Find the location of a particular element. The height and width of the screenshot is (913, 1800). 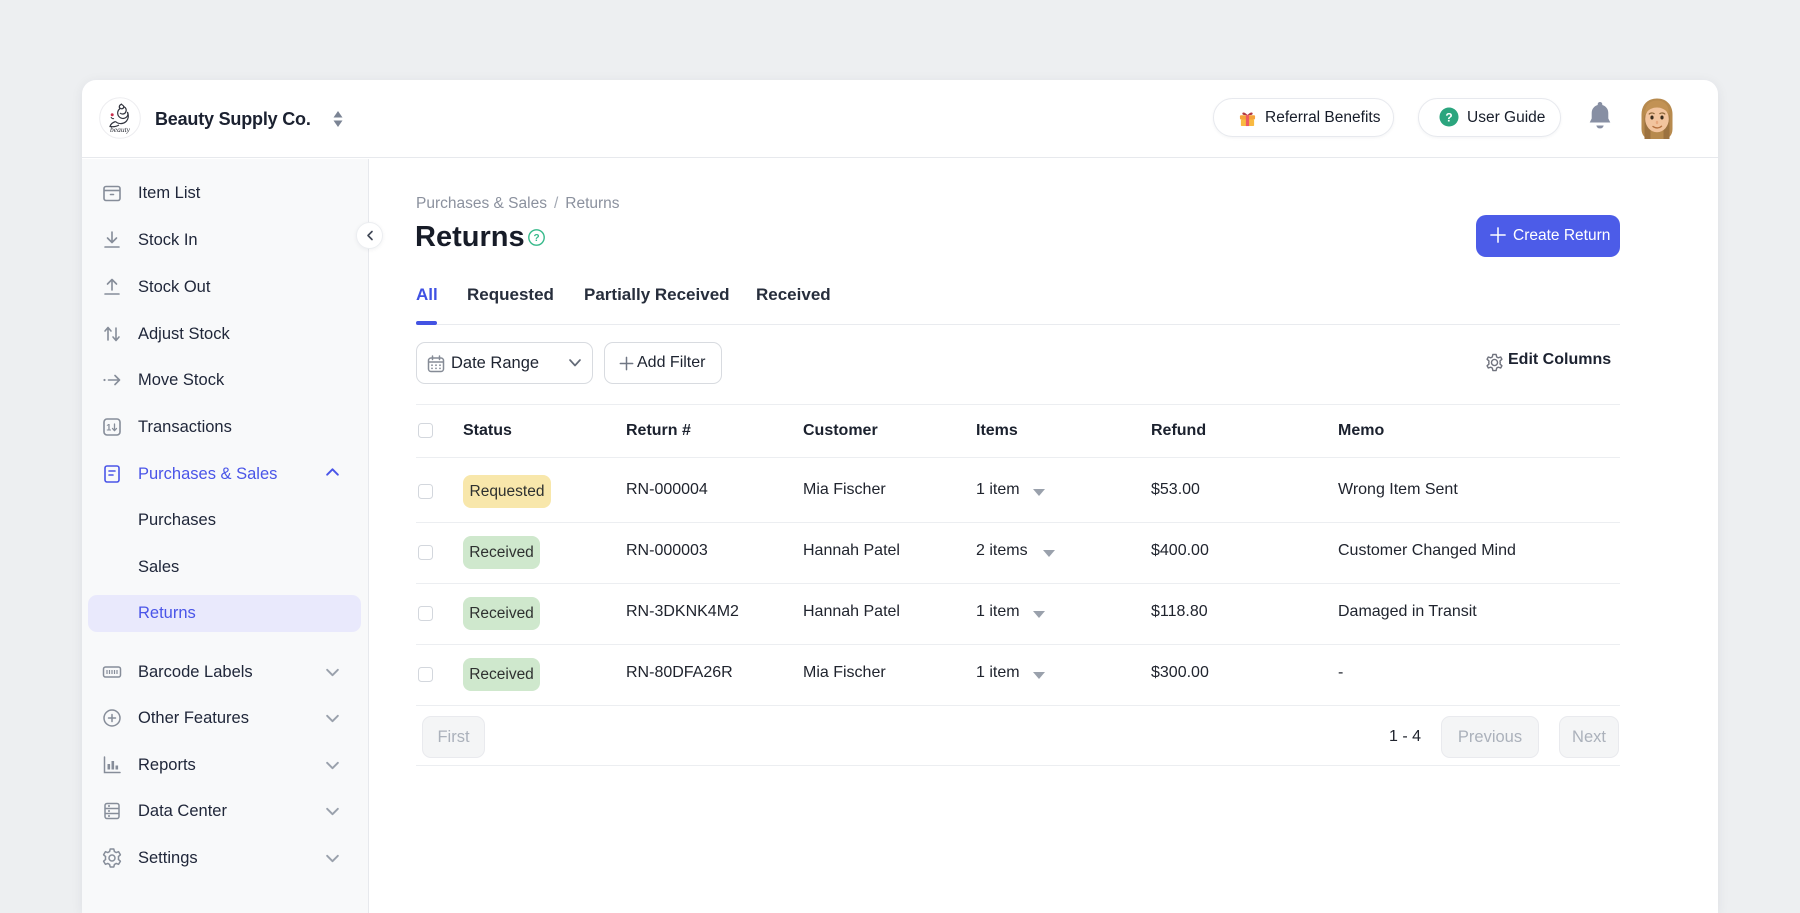

svg-text: 1 is located at coordinates (108, 428).